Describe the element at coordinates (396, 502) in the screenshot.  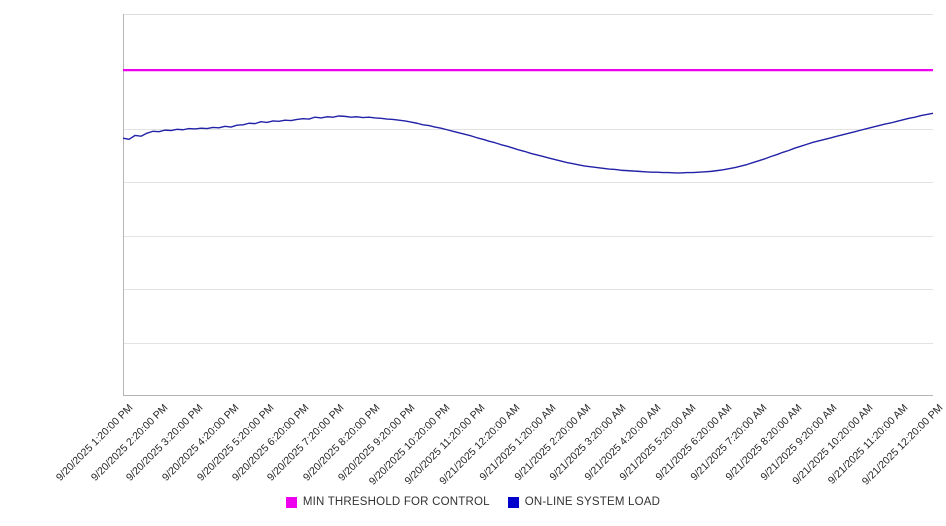
I see `legend-label-min-threshold: MIN THRESHOLD FOR CONTROL` at that location.